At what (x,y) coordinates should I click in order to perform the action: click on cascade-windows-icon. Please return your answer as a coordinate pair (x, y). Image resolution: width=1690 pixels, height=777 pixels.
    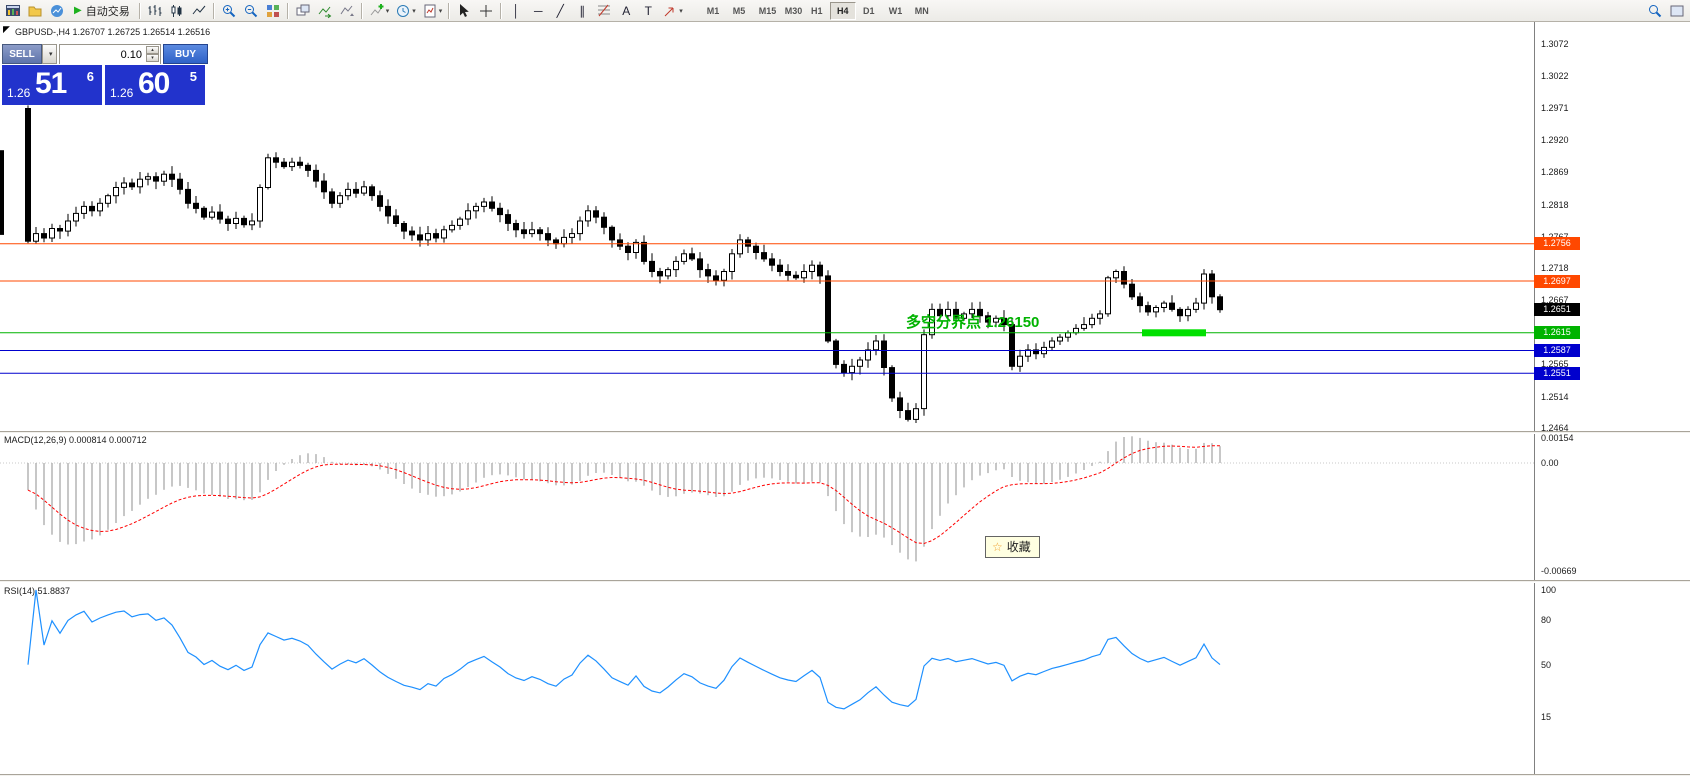
    Looking at the image, I should click on (303, 9).